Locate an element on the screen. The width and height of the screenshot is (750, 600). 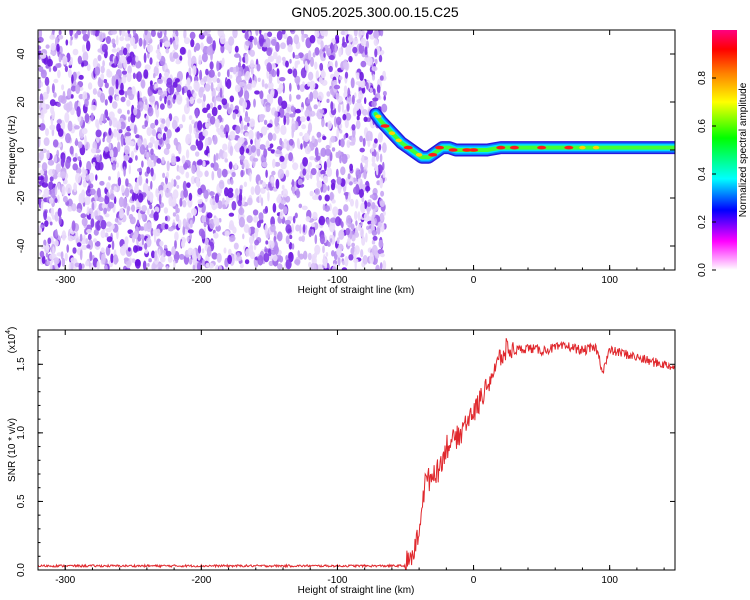
y-tick-label: 40 is located at coordinates (21, 54).